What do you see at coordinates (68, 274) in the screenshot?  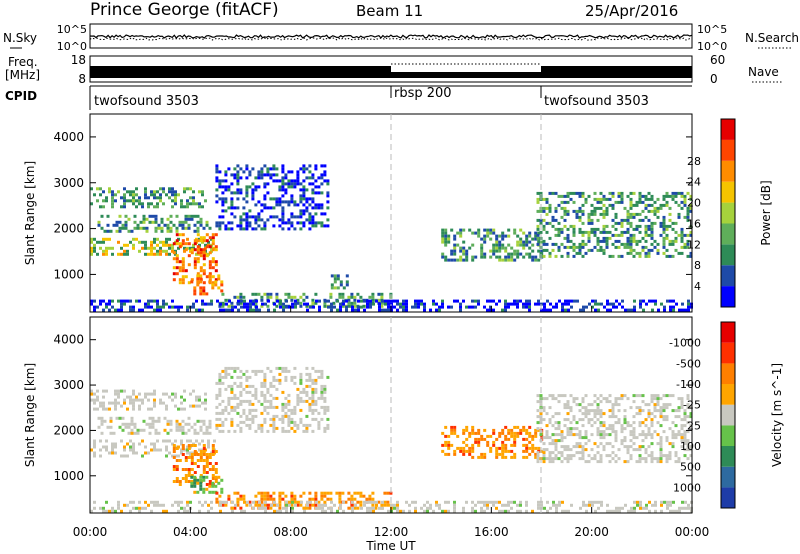 I see `y-tick-label: 1000` at bounding box center [68, 274].